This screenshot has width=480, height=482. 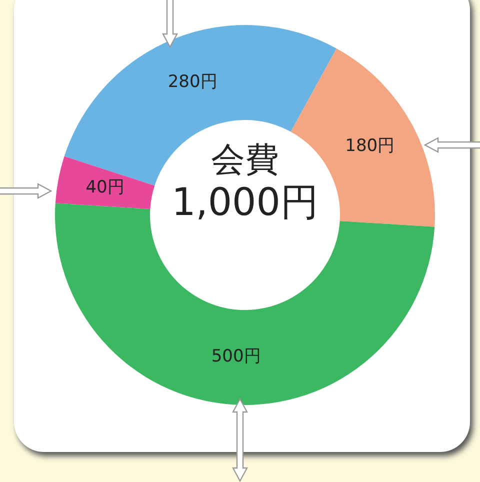 What do you see at coordinates (105, 188) in the screenshot?
I see `data-label: 40円` at bounding box center [105, 188].